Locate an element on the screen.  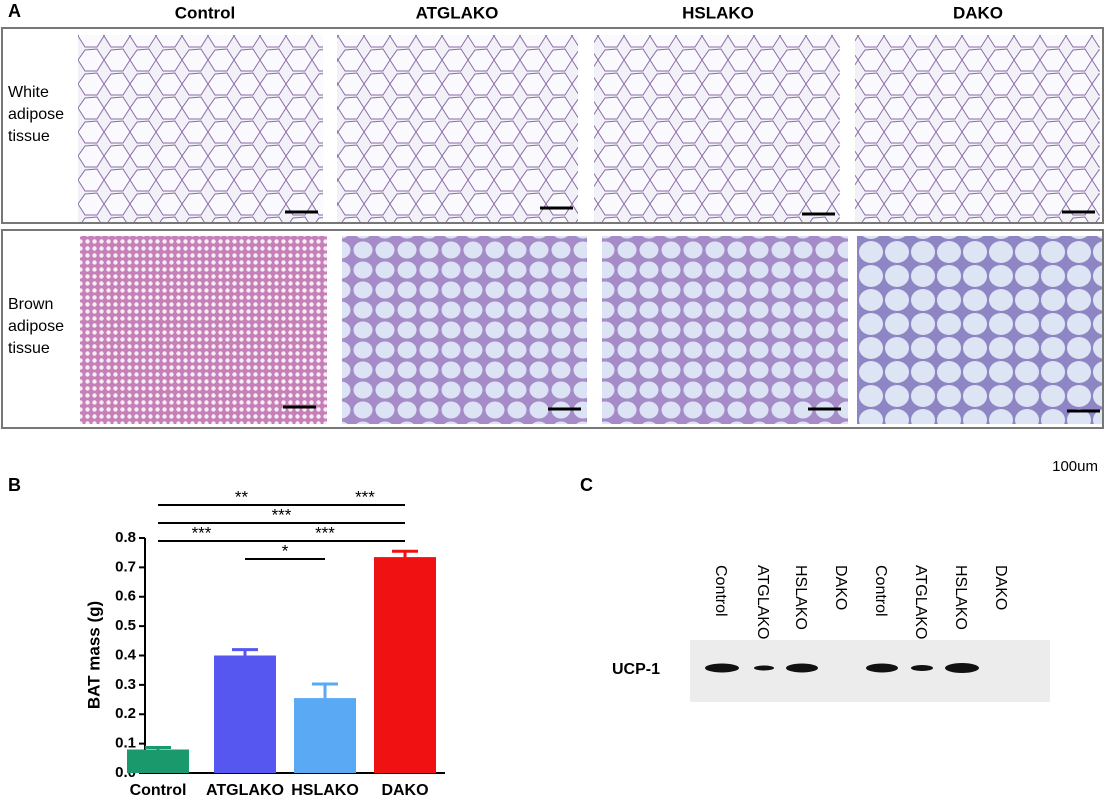
y-tick-label: 0.3 is located at coordinates (125, 684).